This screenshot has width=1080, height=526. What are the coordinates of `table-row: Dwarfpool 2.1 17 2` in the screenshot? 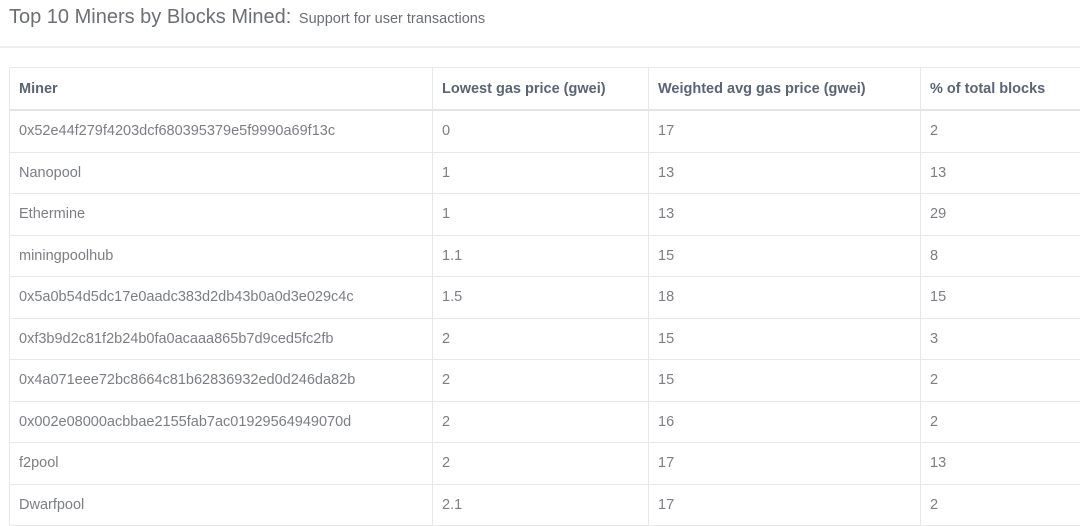 It's located at (544, 504).